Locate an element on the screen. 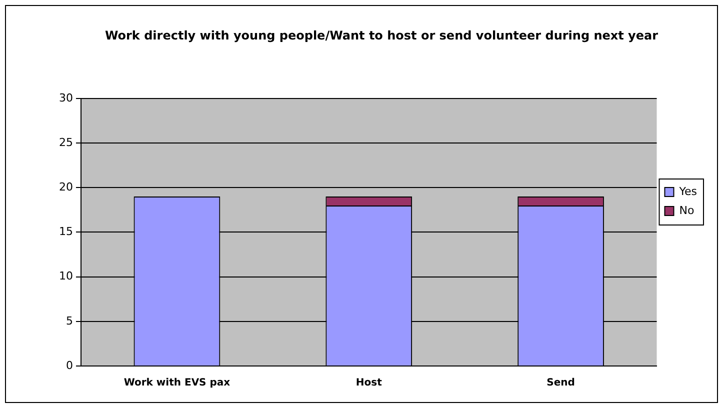  y-tick-label: 0 is located at coordinates (69, 365).